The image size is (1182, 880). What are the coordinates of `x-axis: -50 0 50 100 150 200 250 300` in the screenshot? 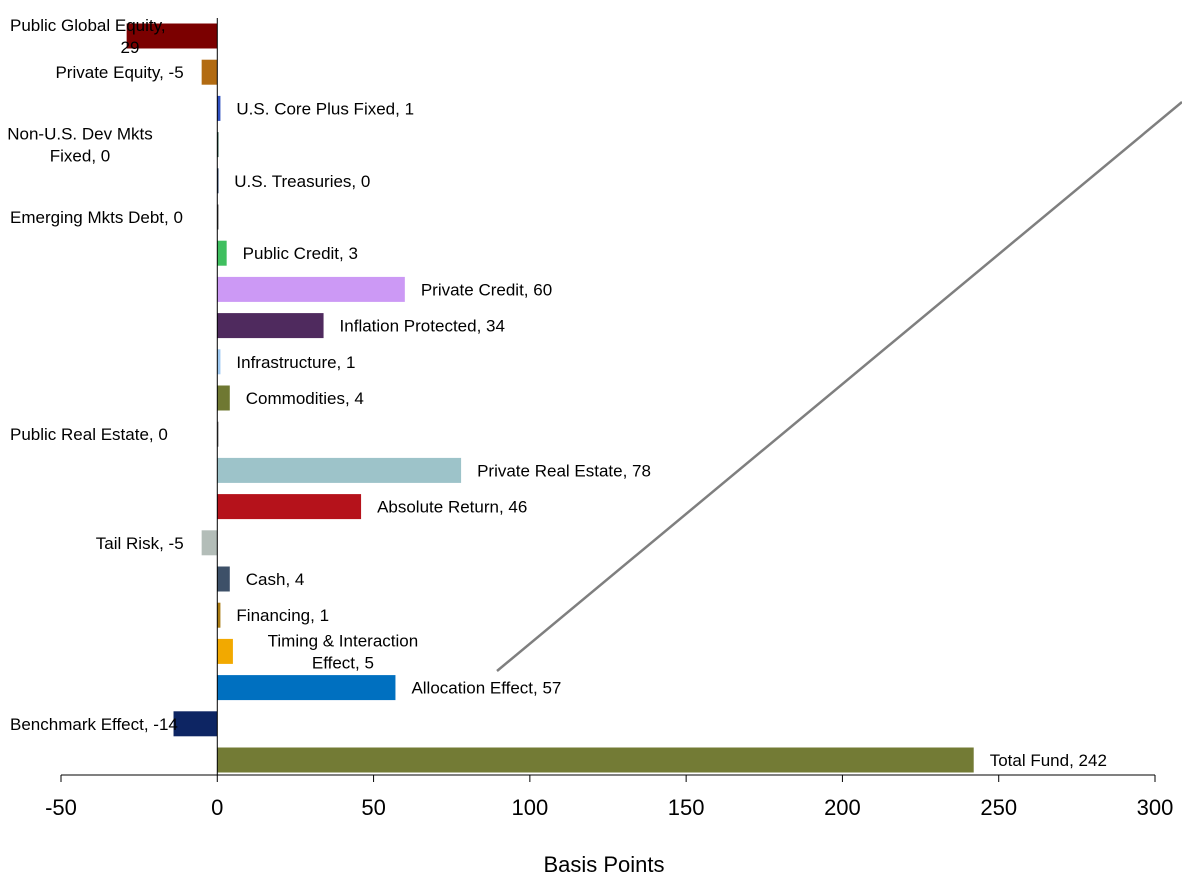 It's located at (609, 797).